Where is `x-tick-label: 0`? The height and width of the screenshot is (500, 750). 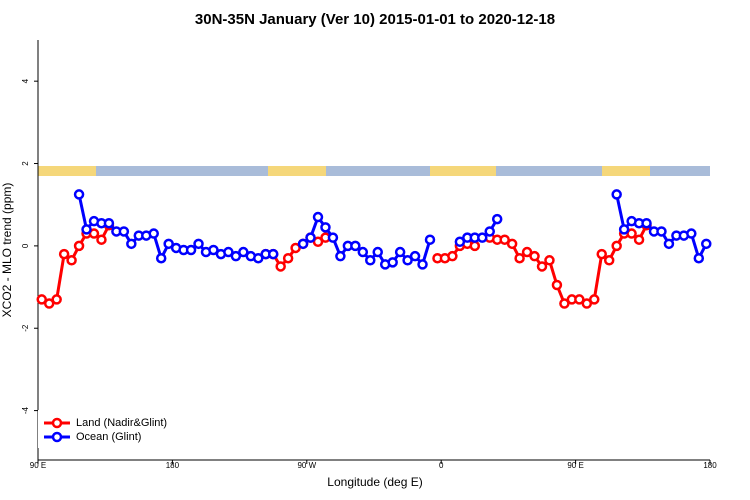
x-tick-label: 0 is located at coordinates (441, 465).